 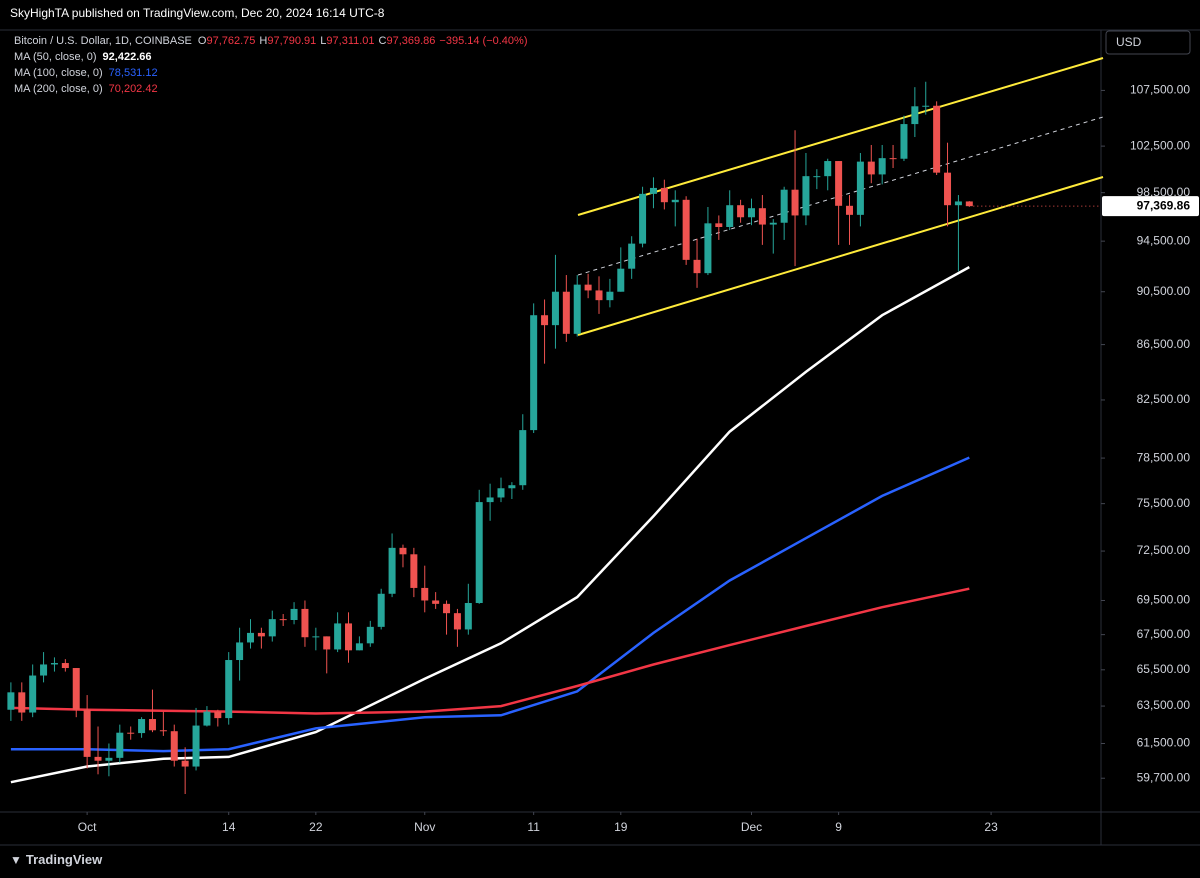 What do you see at coordinates (1164, 457) in the screenshot?
I see `y-tick-label: 78,500.00` at bounding box center [1164, 457].